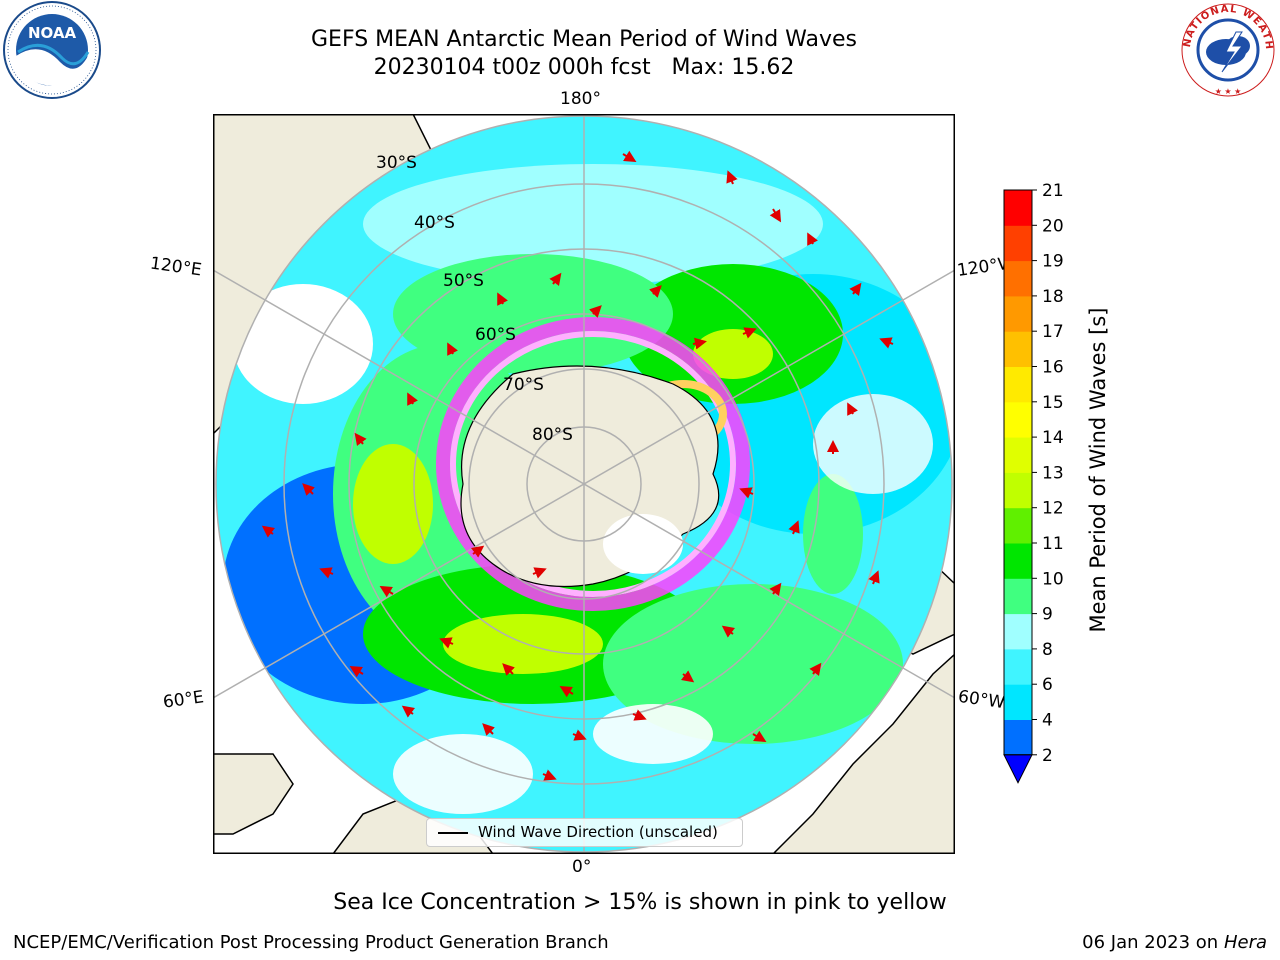 The height and width of the screenshot is (960, 1280). I want to click on national-weather-service-logo-icon: NATIONAL WEATHER SERVICE ★ ★ ★, so click(1226, 49).